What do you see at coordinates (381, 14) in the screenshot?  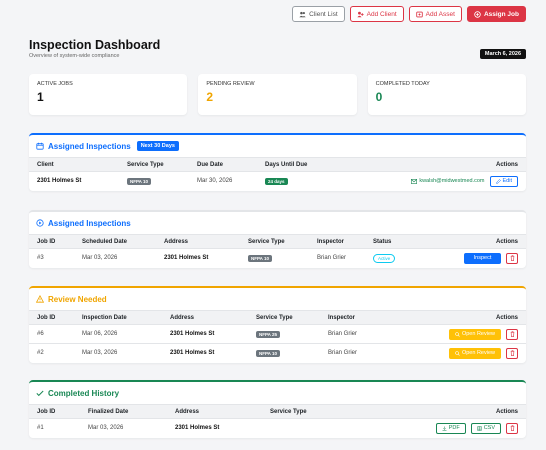 I see `add-client-label: Add Client` at bounding box center [381, 14].